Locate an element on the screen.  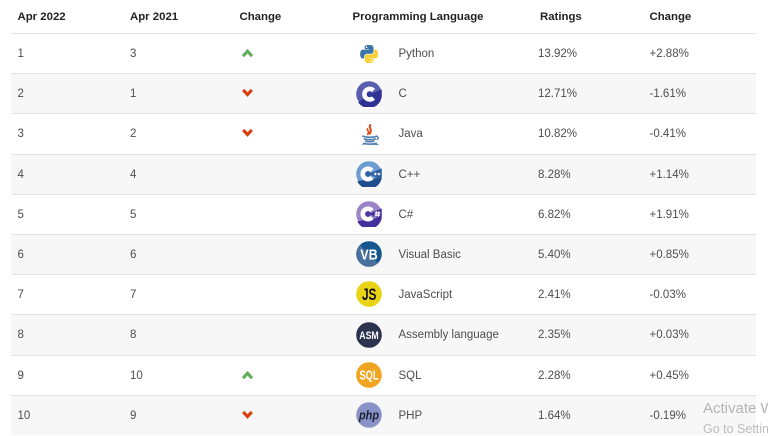
svg-text: php is located at coordinates (368, 414).